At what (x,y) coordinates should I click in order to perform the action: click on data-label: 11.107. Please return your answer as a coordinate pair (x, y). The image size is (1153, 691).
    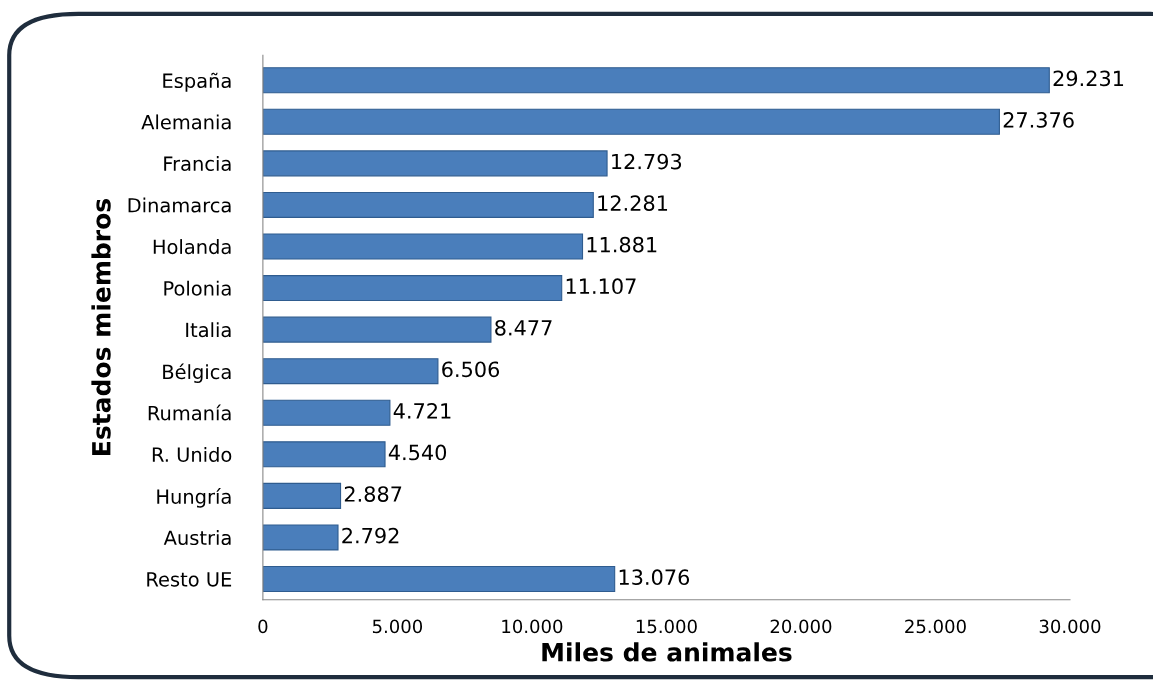
    Looking at the image, I should click on (601, 286).